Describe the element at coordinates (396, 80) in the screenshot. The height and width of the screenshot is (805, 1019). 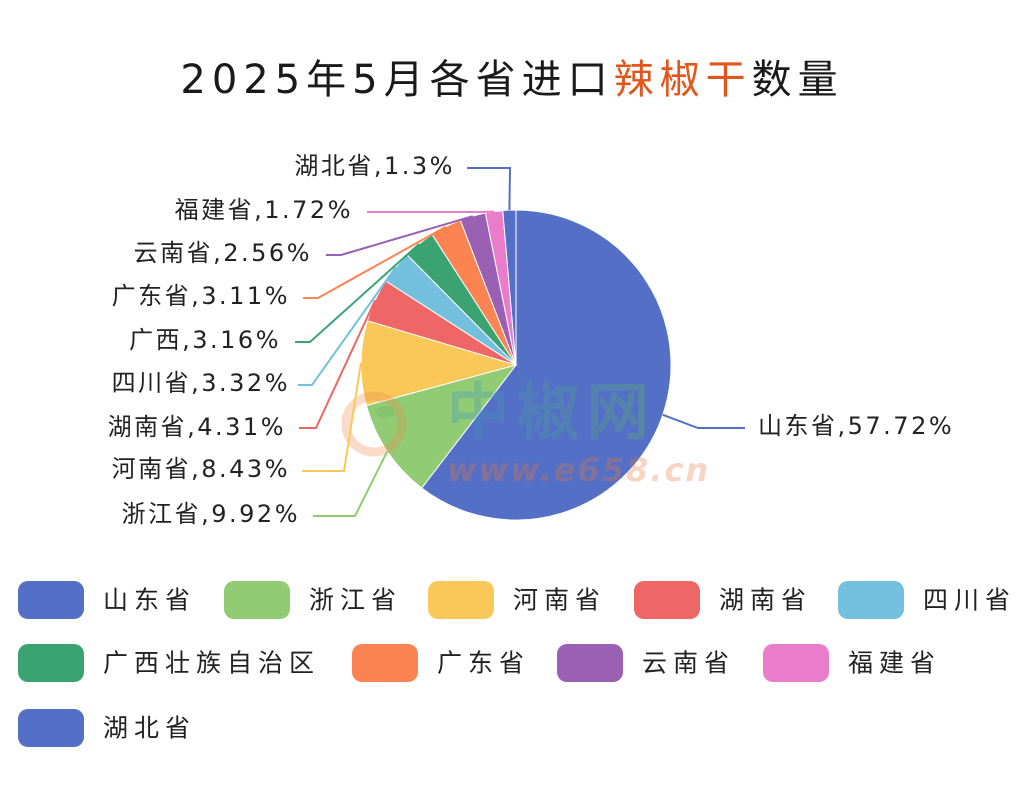
I see `chart-title-part: 2025年5月各省进口` at that location.